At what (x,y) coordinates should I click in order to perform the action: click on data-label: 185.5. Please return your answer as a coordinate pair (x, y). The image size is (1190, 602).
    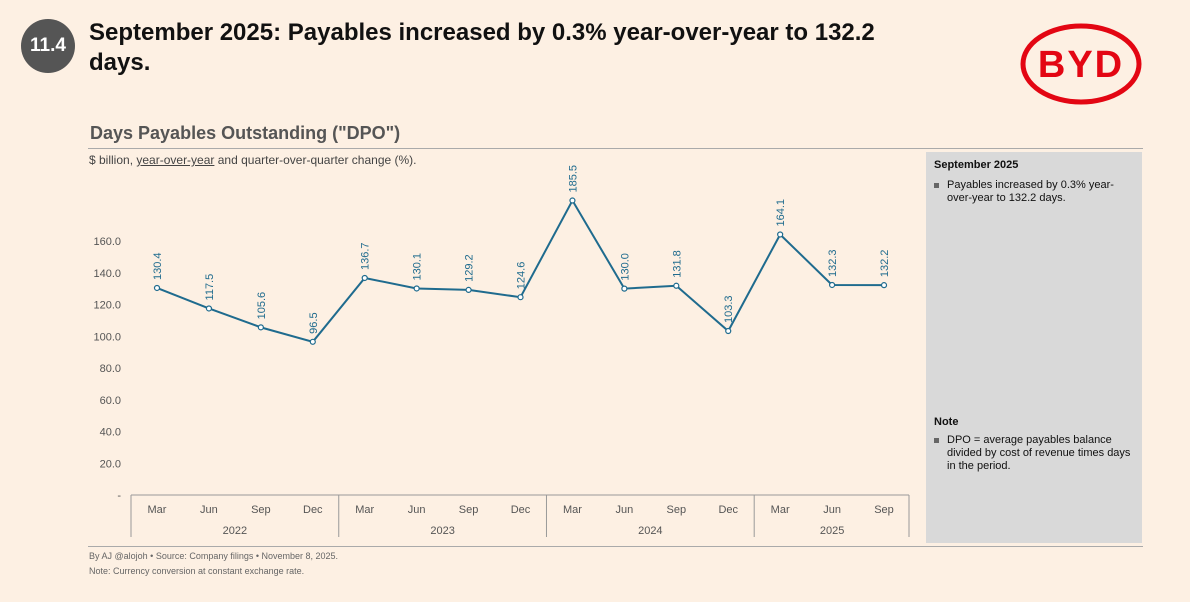
    Looking at the image, I should click on (573, 179).